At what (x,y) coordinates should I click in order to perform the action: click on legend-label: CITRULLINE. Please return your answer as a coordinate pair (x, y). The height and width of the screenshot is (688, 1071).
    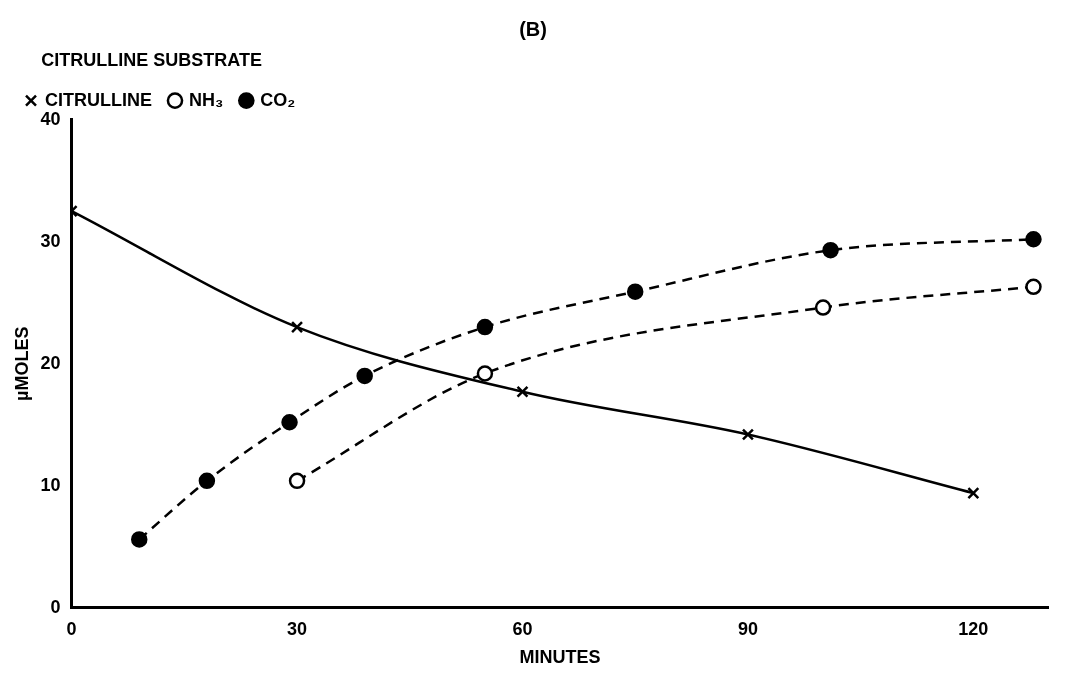
    Looking at the image, I should click on (98, 99).